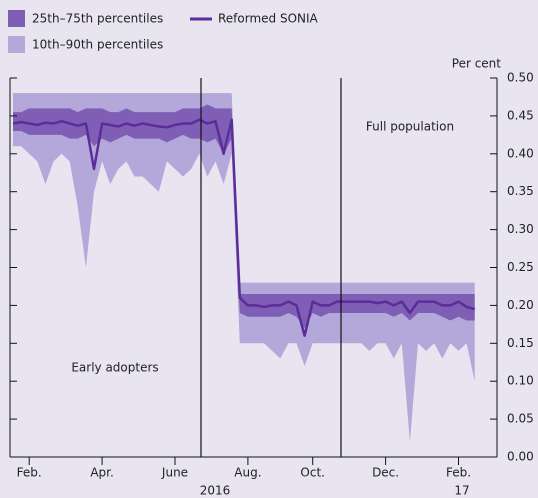 The width and height of the screenshot is (538, 498). Describe the element at coordinates (520, 267) in the screenshot. I see `y-tick-label: 0.25` at that location.